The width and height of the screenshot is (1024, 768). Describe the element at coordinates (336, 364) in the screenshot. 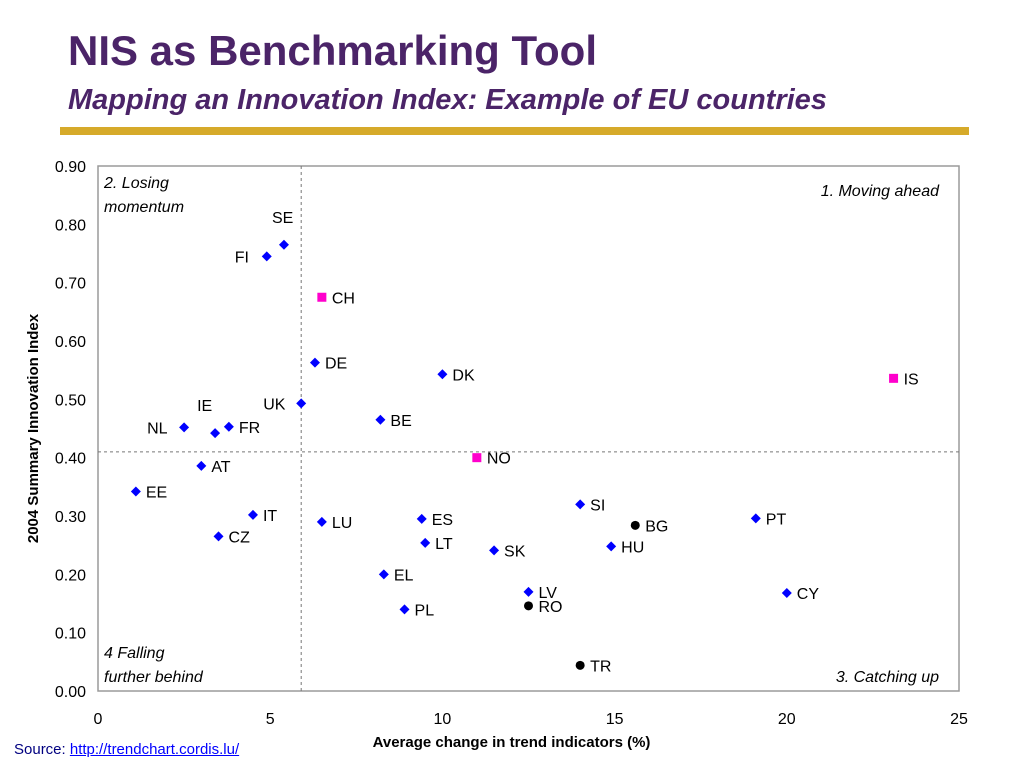

I see `point-label-de: DE` at that location.